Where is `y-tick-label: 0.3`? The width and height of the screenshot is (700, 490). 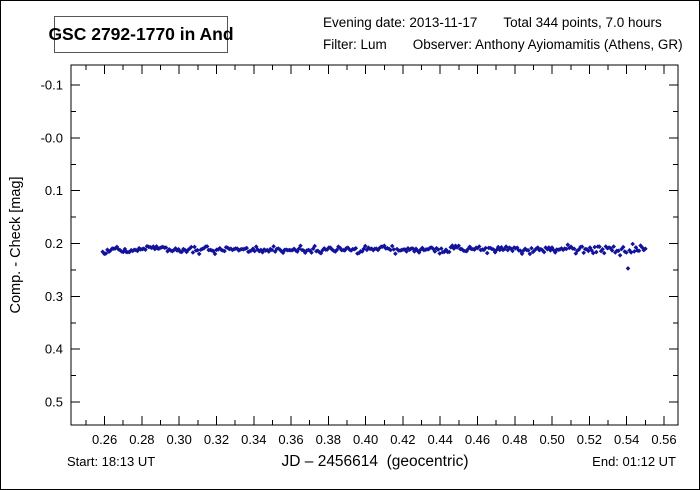 y-tick-label: 0.3 is located at coordinates (54, 296).